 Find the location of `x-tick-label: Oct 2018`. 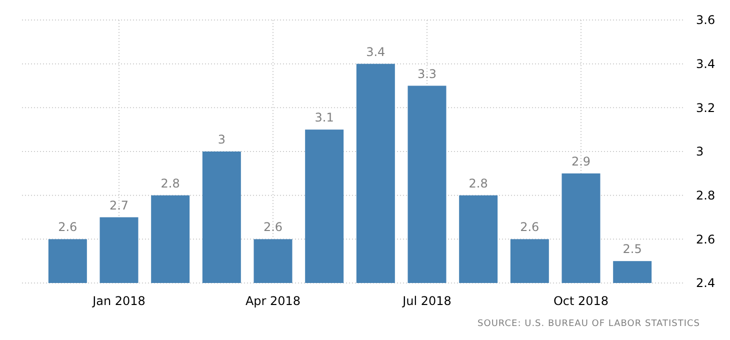

x-tick-label: Oct 2018 is located at coordinates (581, 301).